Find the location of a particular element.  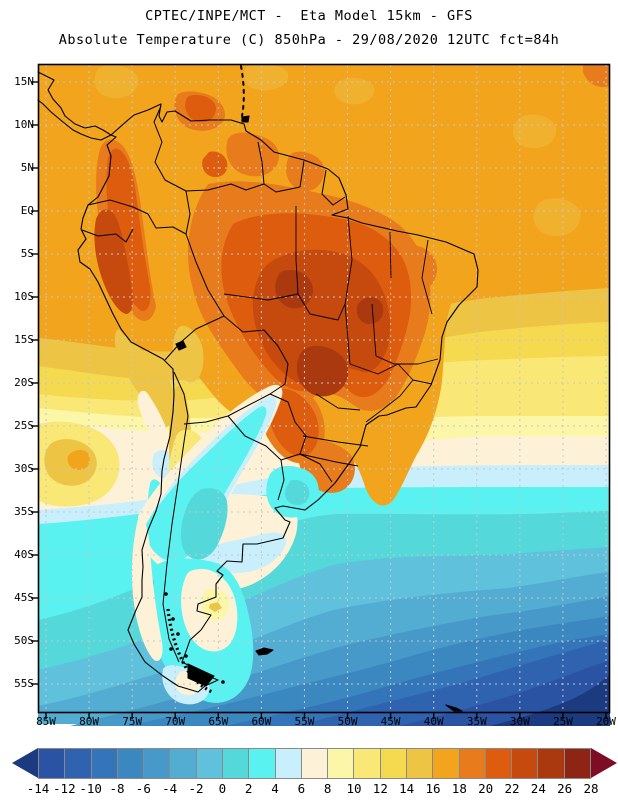

lat-tick-label: 15N is located at coordinates (24, 81).